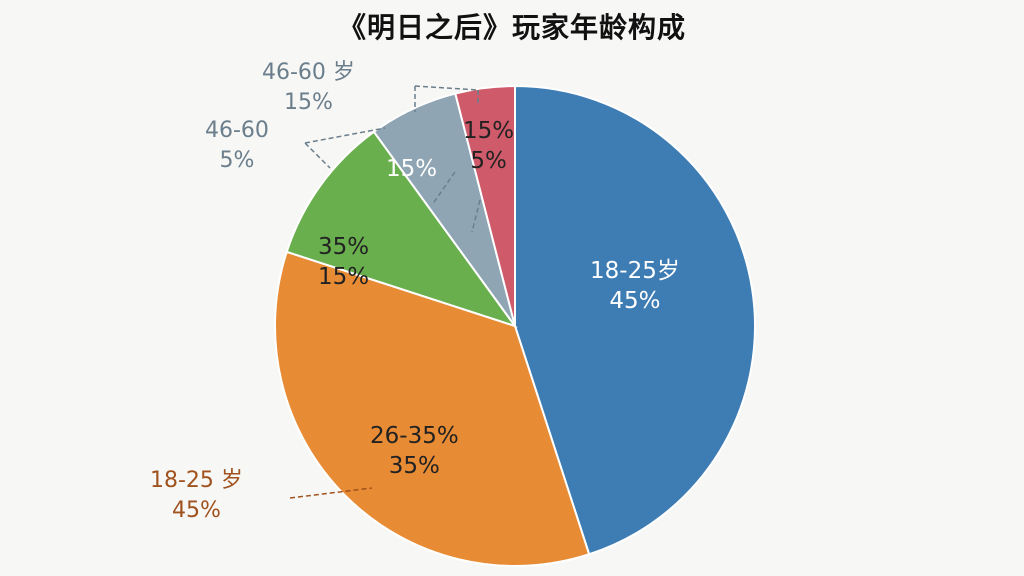 This screenshot has width=1024, height=576. I want to click on chart-title: 《明日之后》玩家年龄构成, so click(511, 27).